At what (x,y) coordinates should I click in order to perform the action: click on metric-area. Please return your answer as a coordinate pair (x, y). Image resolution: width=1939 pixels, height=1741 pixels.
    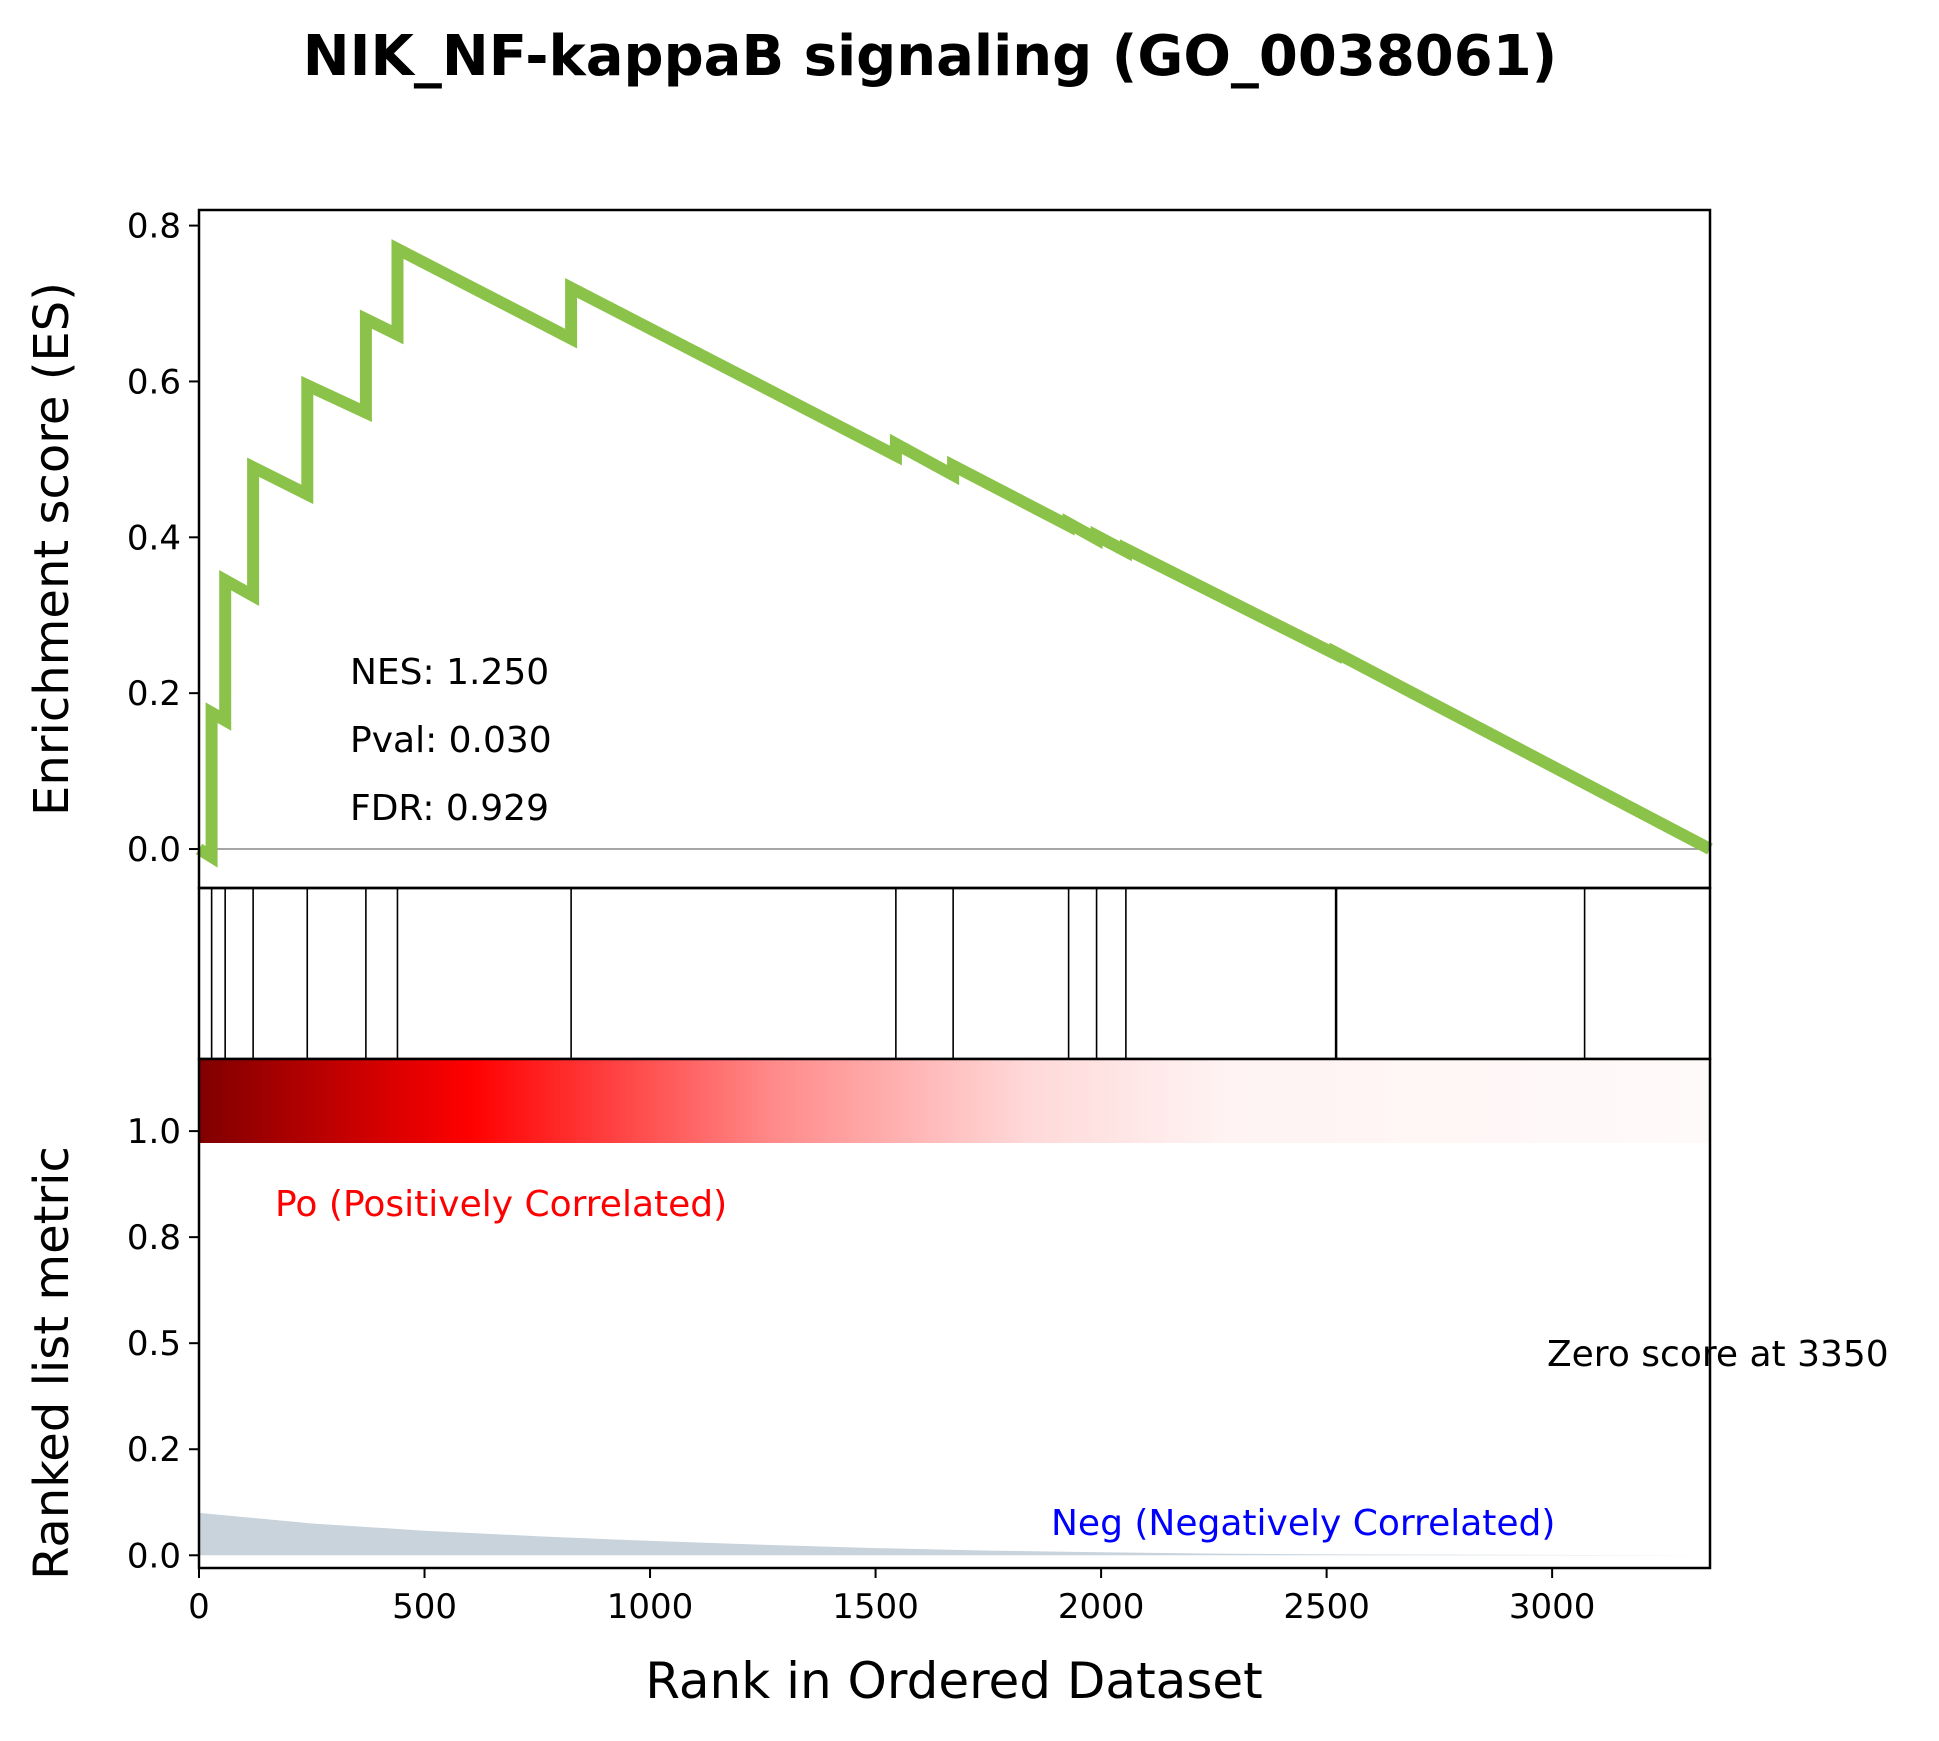
    Looking at the image, I should click on (954, 1534).